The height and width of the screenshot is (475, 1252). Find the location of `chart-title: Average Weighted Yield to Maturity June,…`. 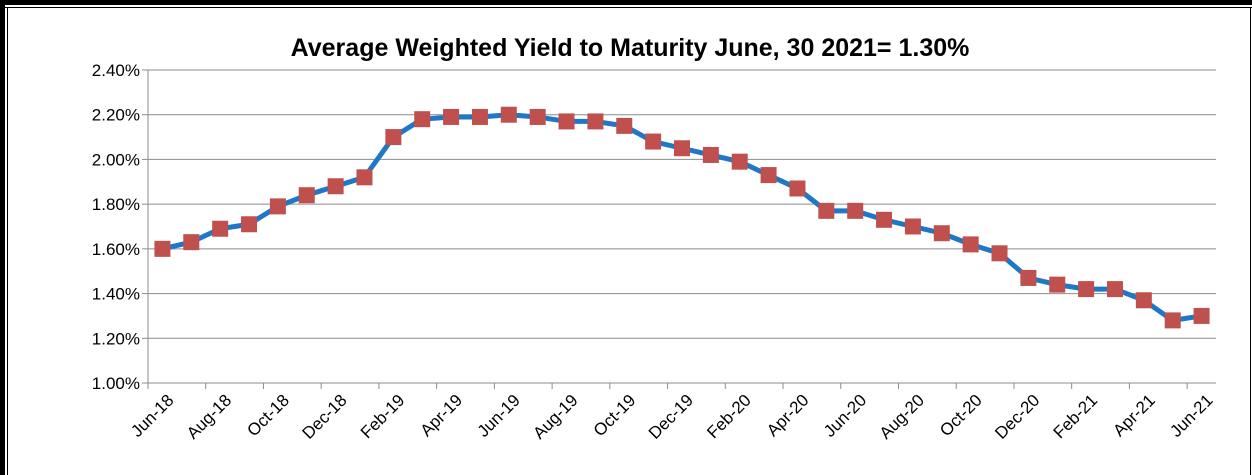

chart-title: Average Weighted Yield to Maturity June,… is located at coordinates (630, 48).